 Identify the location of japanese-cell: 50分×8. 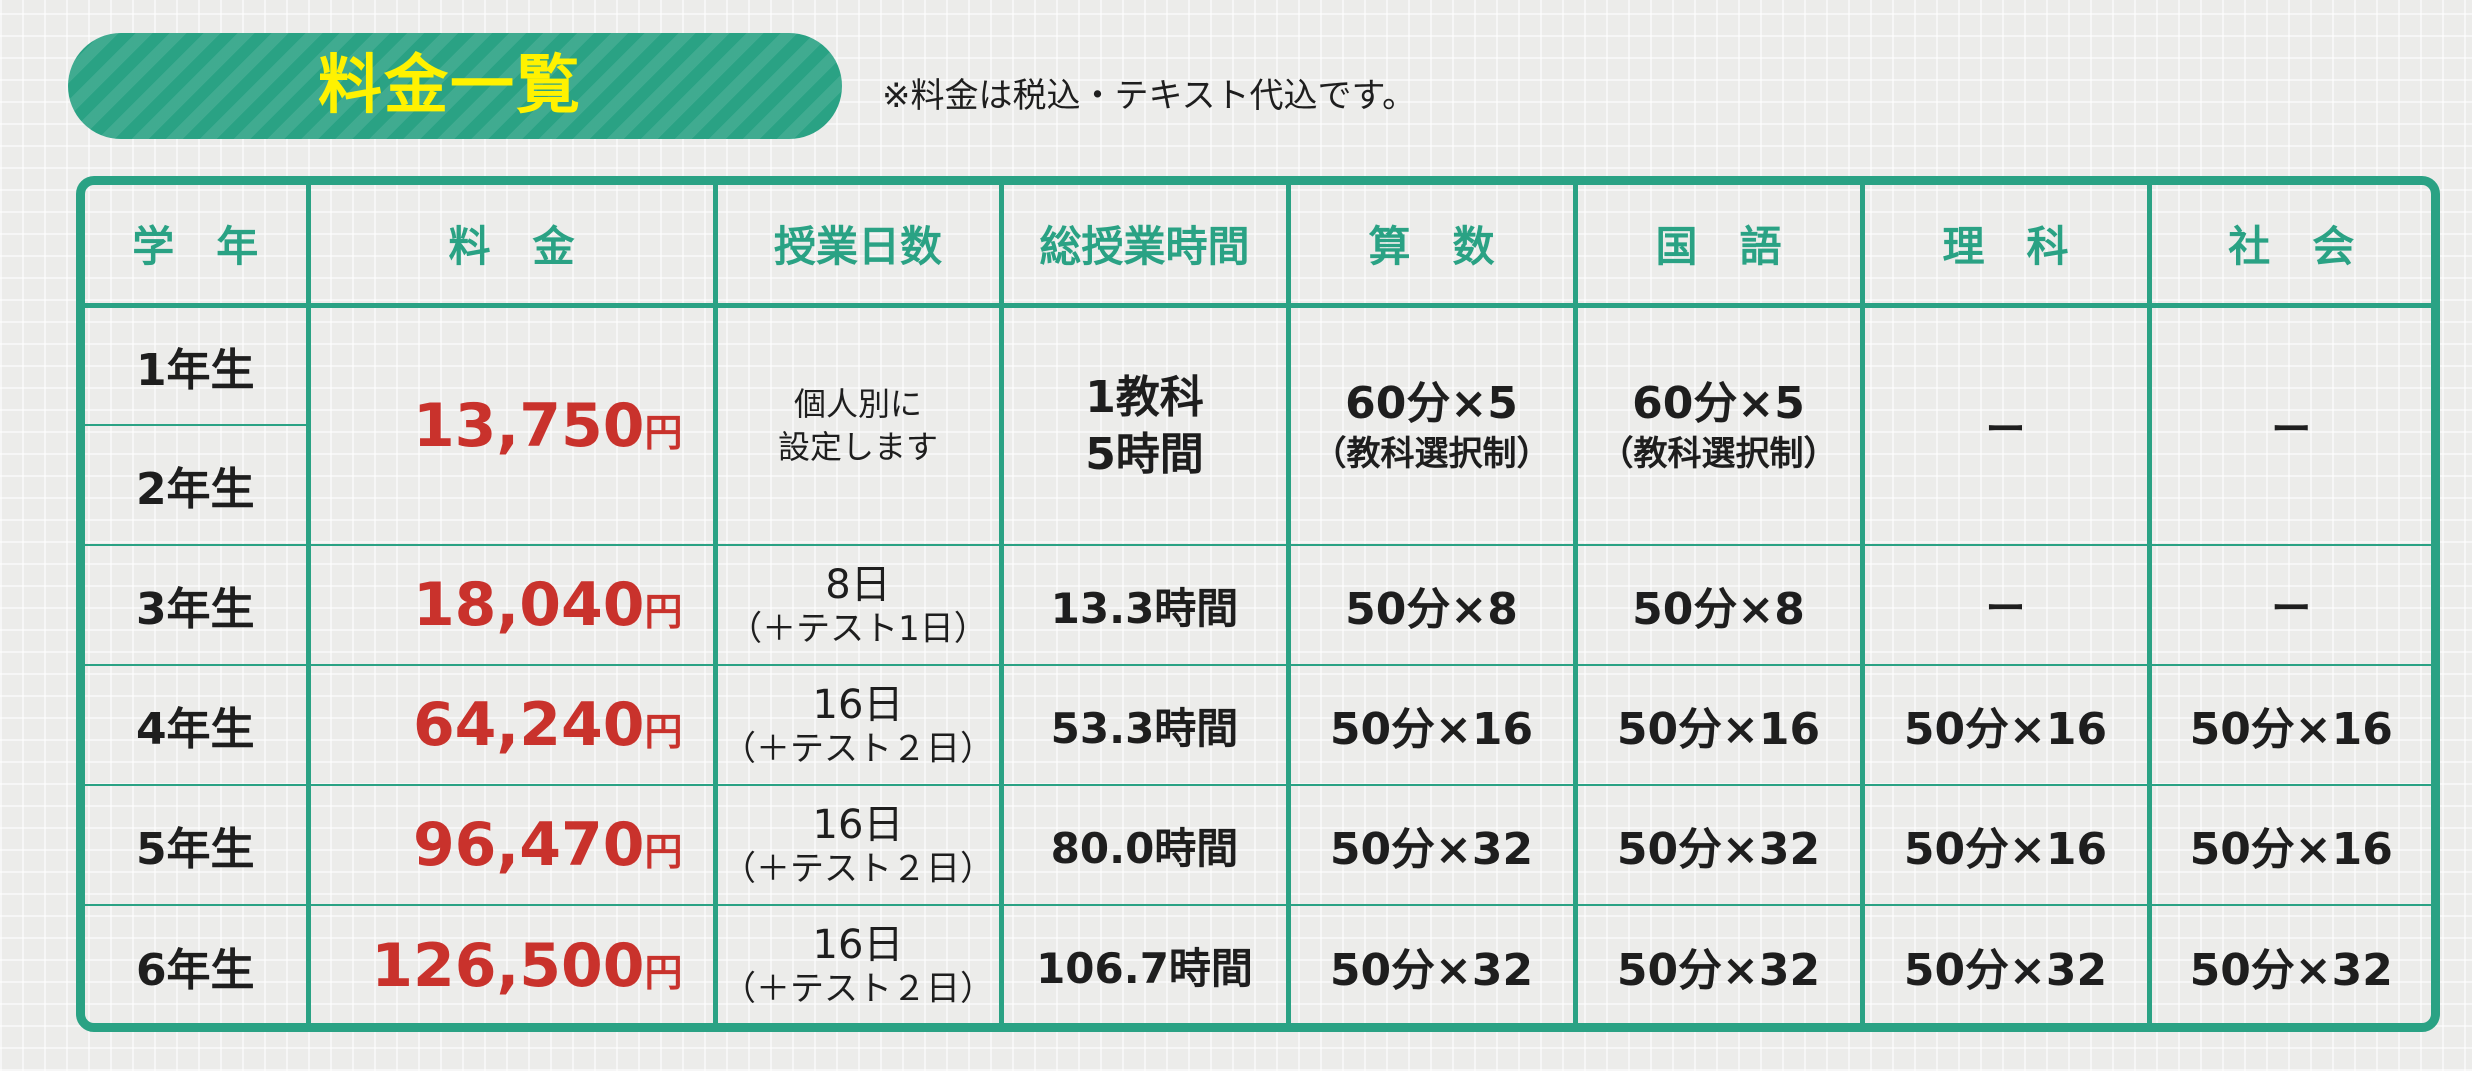
(1719, 605).